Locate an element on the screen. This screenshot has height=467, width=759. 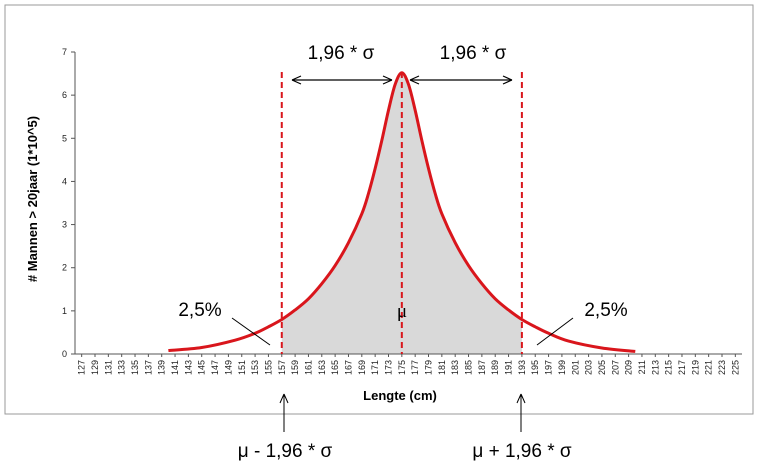
x-tick-label: 127 is located at coordinates (82, 367).